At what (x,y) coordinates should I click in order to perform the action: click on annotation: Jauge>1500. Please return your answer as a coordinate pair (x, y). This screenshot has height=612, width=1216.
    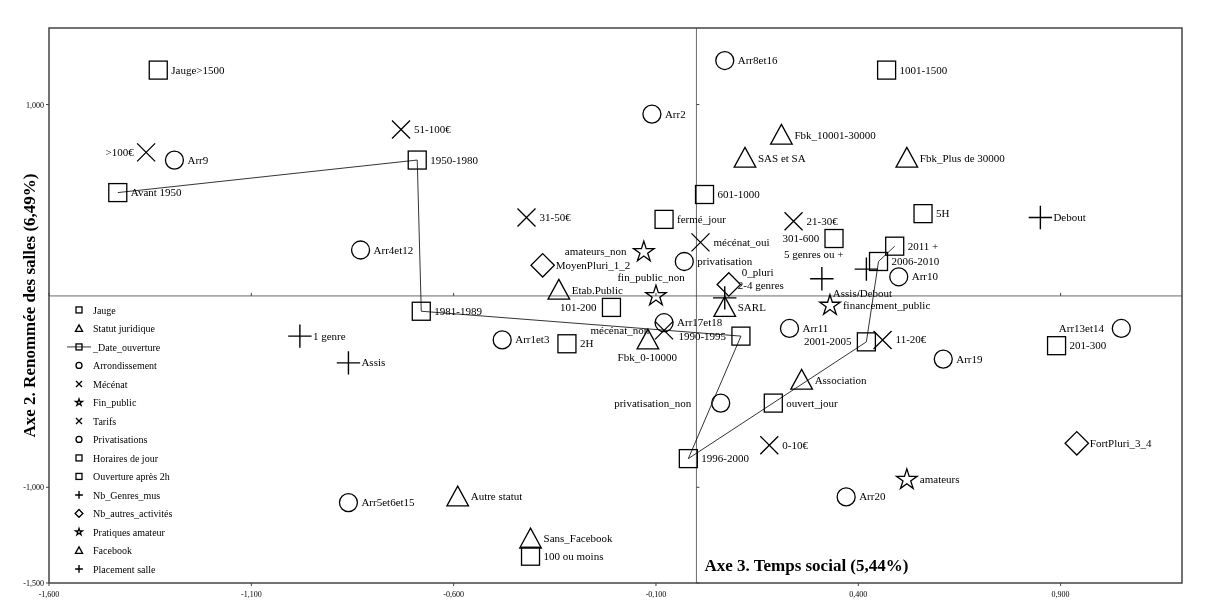
    Looking at the image, I should click on (198, 69).